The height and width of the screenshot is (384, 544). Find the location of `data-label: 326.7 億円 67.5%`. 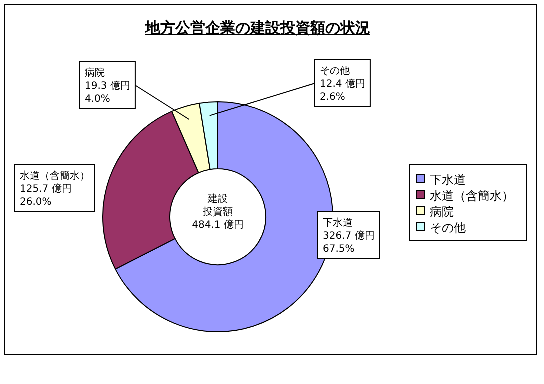

data-label: 326.7 億円 67.5% is located at coordinates (349, 242).